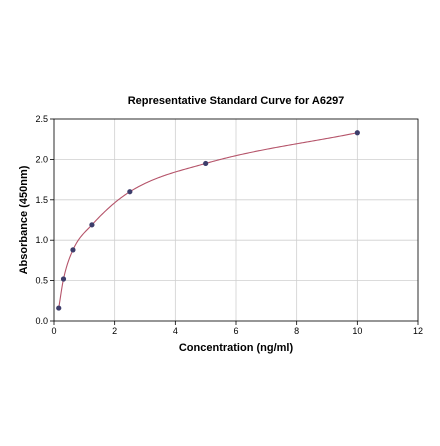 This screenshot has height=446, width=440. Describe the element at coordinates (236, 348) in the screenshot. I see `x-axis-label: Concentration (ng/ml)` at that location.